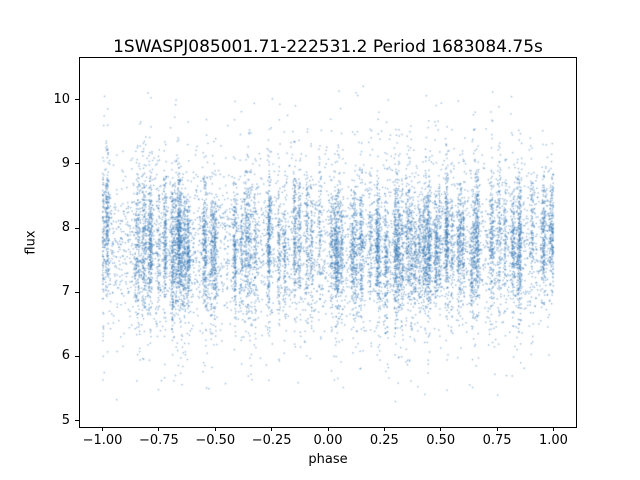 Image resolution: width=640 pixels, height=480 pixels. I want to click on x-tick-label: −0.75, so click(158, 440).